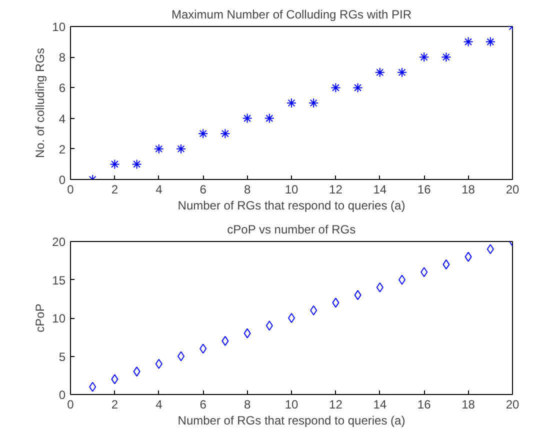 The height and width of the screenshot is (431, 537). I want to click on y-tick-label: 20, so click(59, 242).